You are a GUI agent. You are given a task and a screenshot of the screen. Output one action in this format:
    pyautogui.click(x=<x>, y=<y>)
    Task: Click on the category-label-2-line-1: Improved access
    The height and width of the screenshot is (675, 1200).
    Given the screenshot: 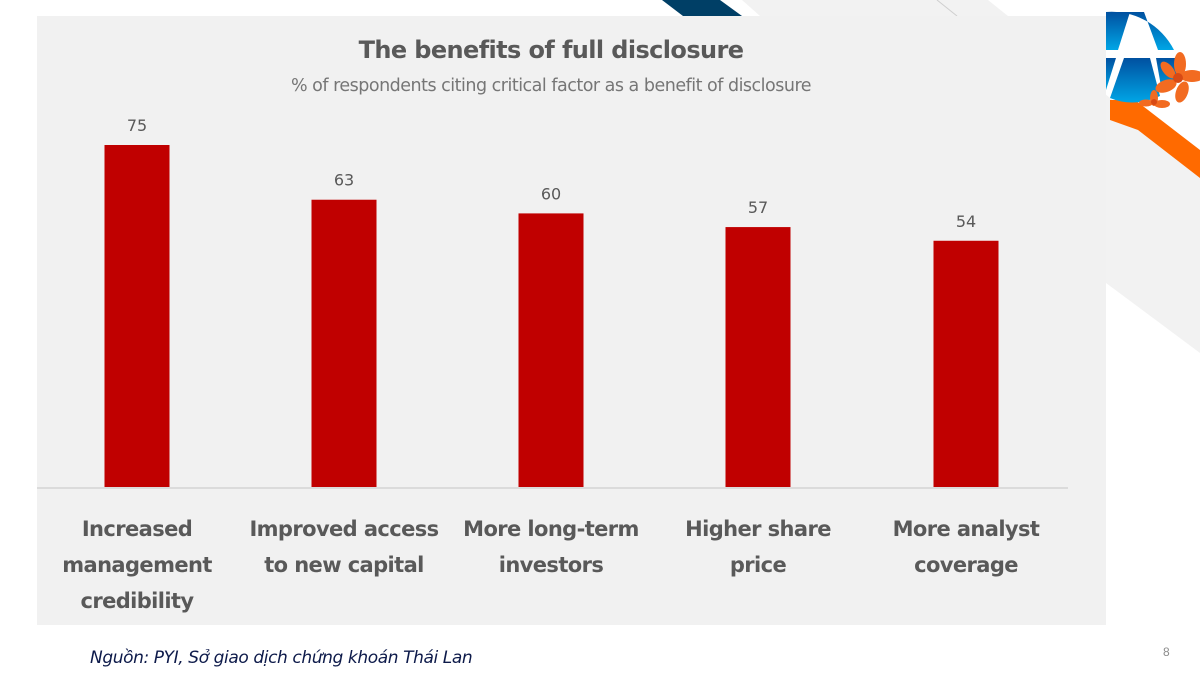 What is the action you would take?
    pyautogui.click(x=343, y=529)
    